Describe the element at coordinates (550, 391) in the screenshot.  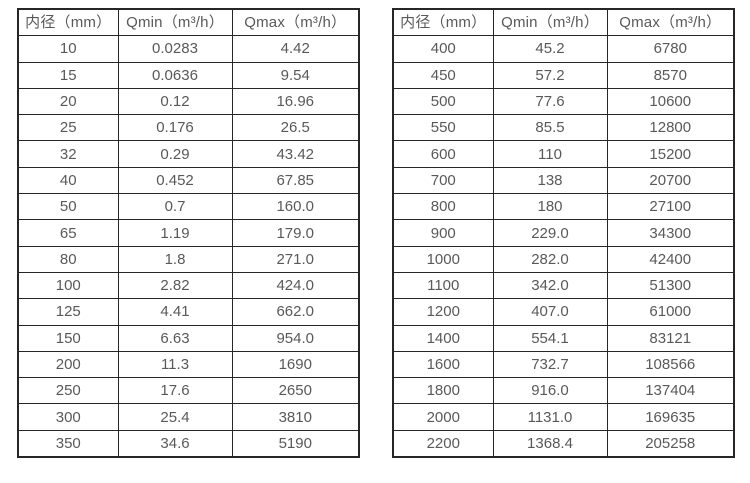
I see `table-cell: 916.0` at that location.